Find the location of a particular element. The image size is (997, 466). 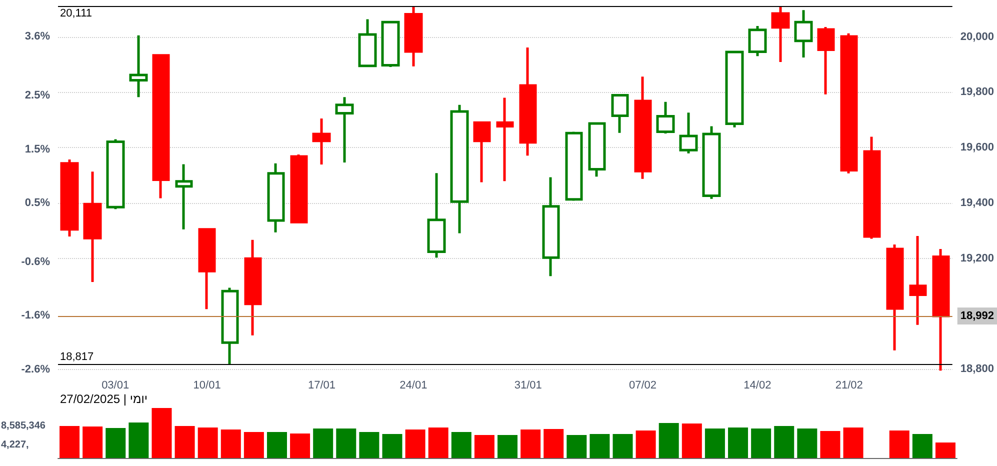

y2-tick-label: 2.5% is located at coordinates (37, 96).